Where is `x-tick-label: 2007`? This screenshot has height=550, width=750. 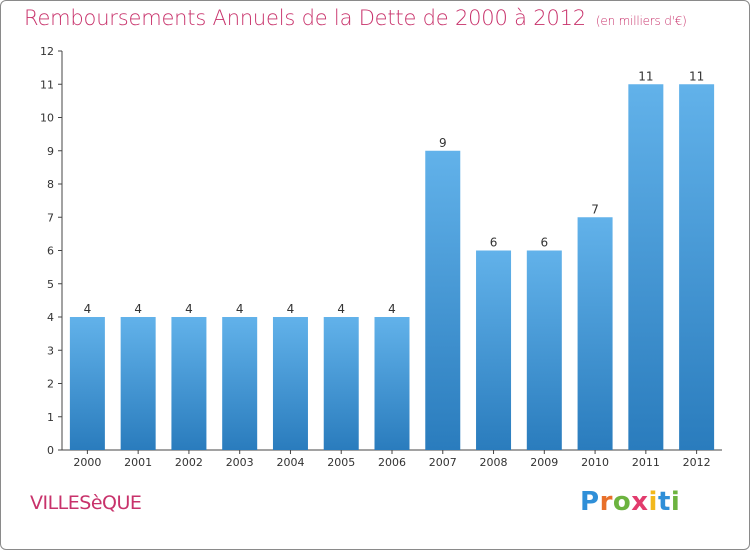 x-tick-label: 2007 is located at coordinates (443, 462).